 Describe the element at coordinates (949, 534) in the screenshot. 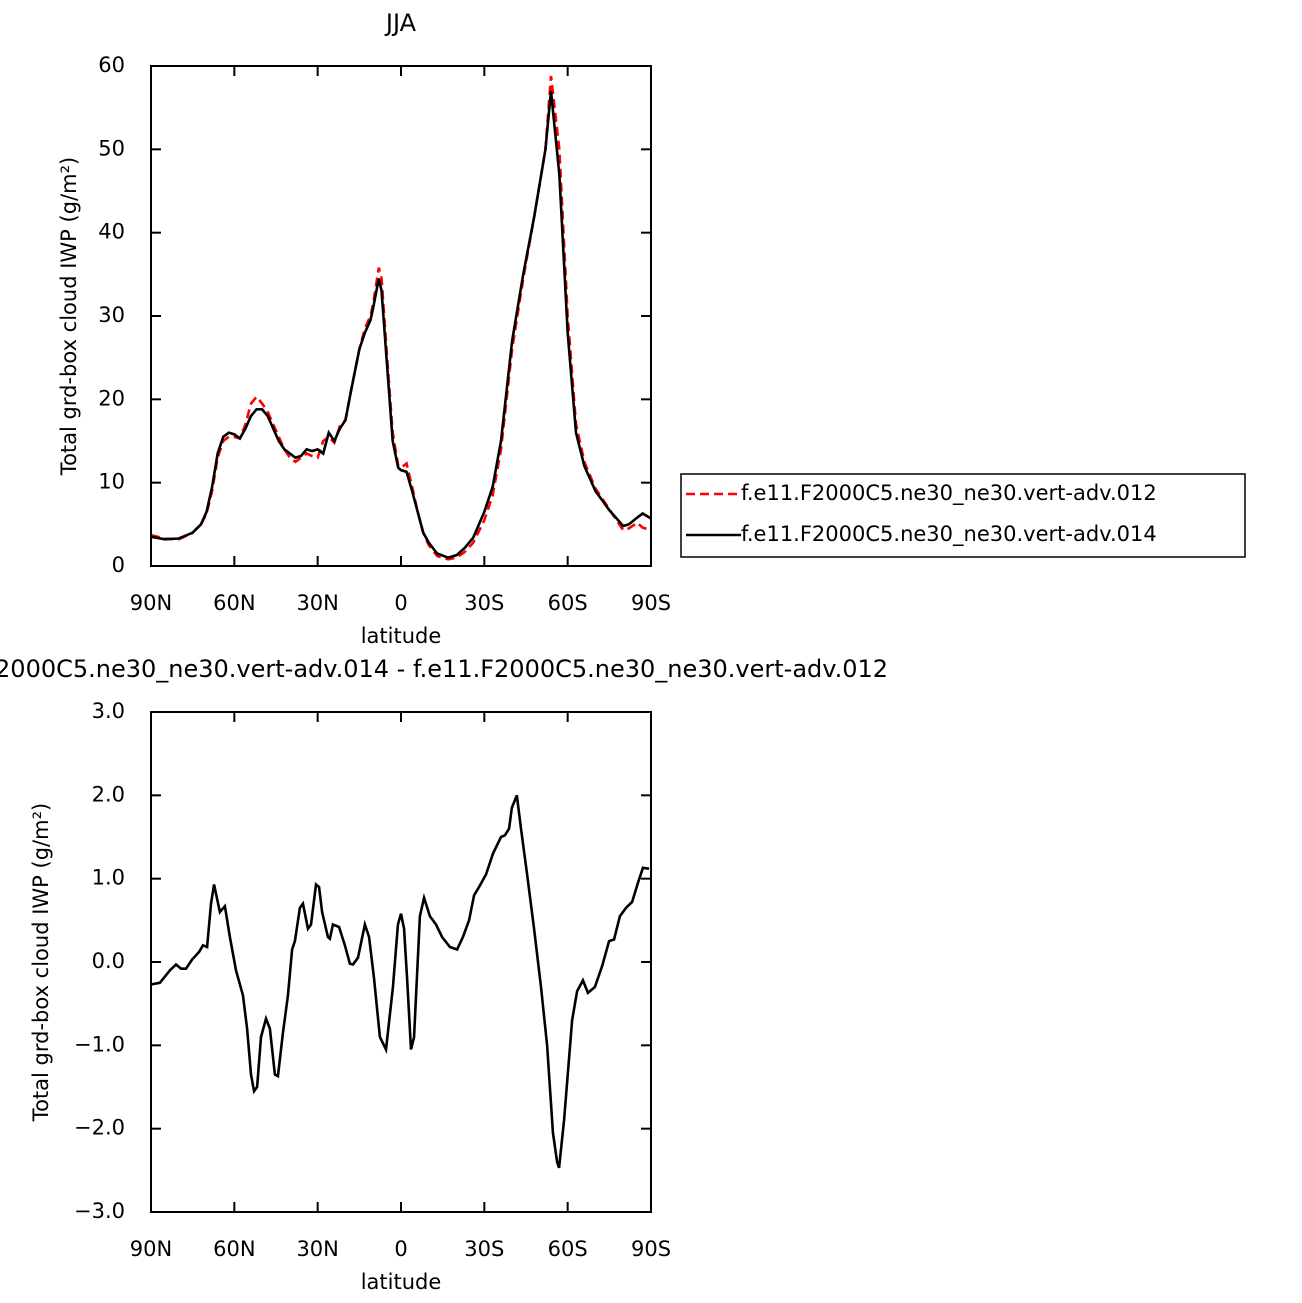

I see `legend-label: f.e11.F2000C5.ne30_ne30.vert-adv.014` at that location.